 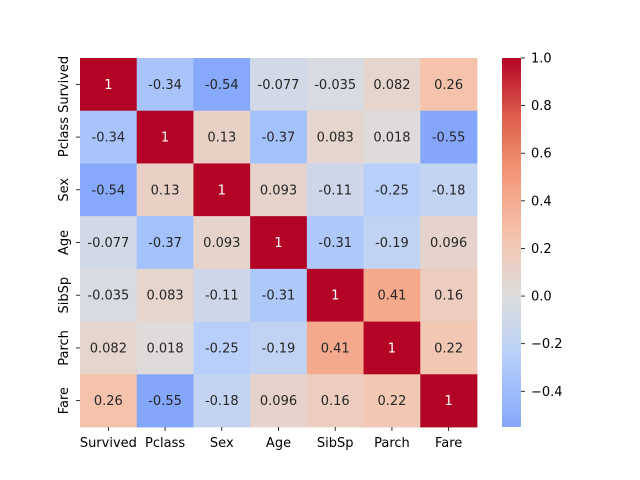 I want to click on y-tick-label: Age, so click(x=64, y=242).